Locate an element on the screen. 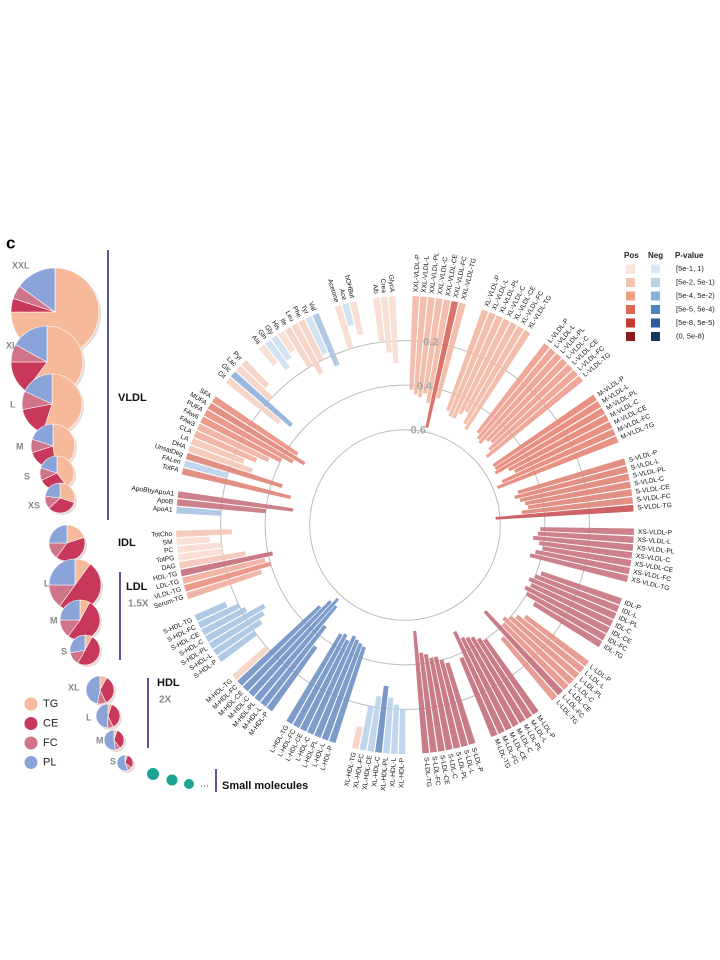 The height and width of the screenshot is (960, 720). bar-label: S-LDL-CE is located at coordinates (444, 770).